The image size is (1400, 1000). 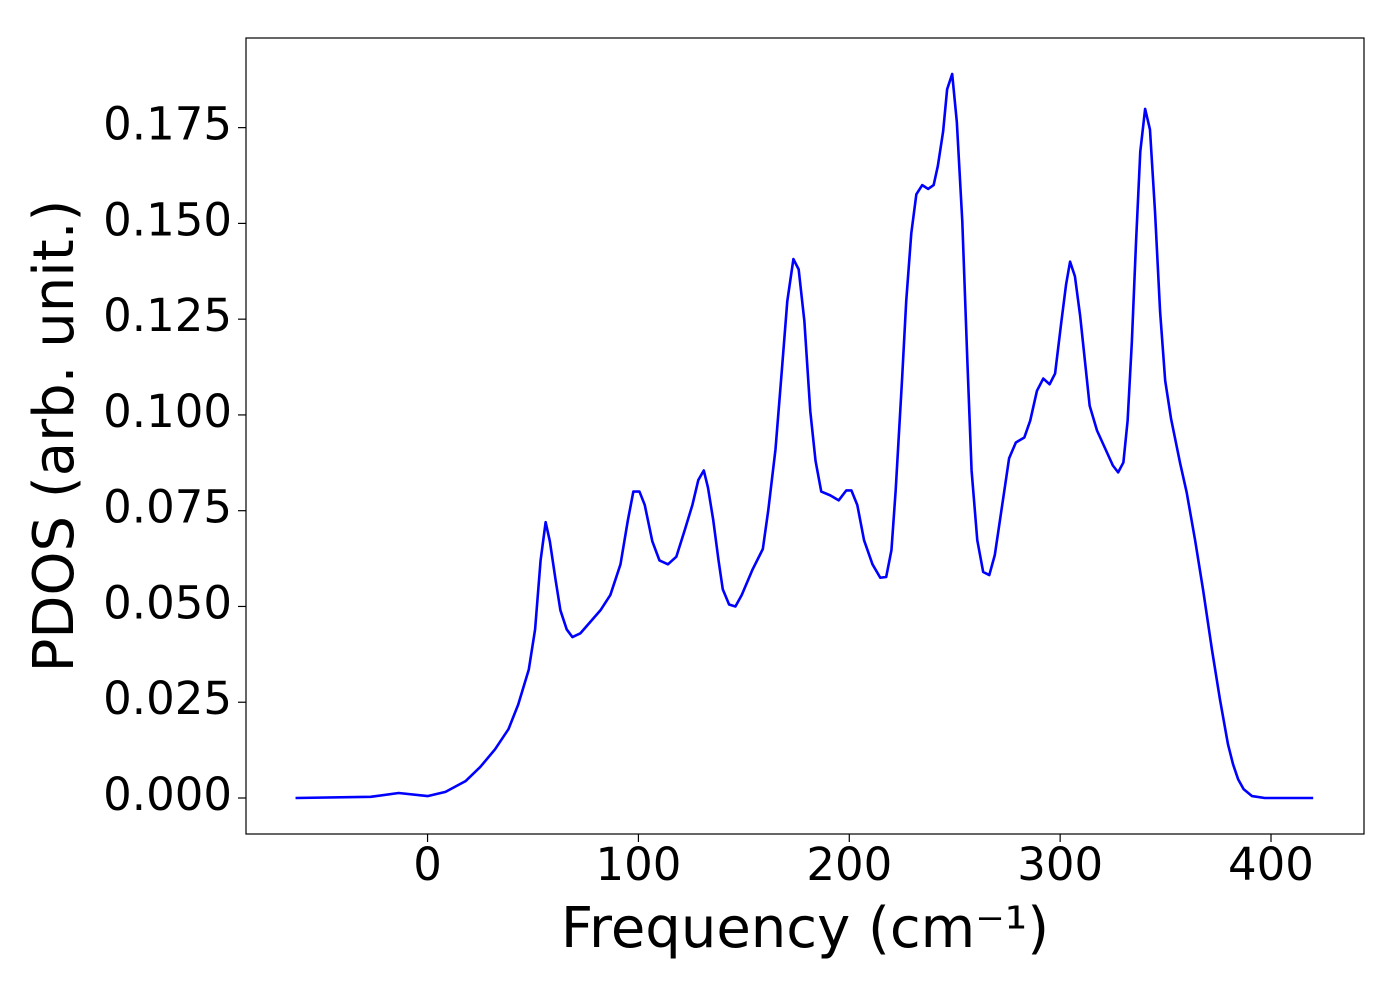 What do you see at coordinates (167, 602) in the screenshot?
I see `y-tick-label: 0.050` at bounding box center [167, 602].